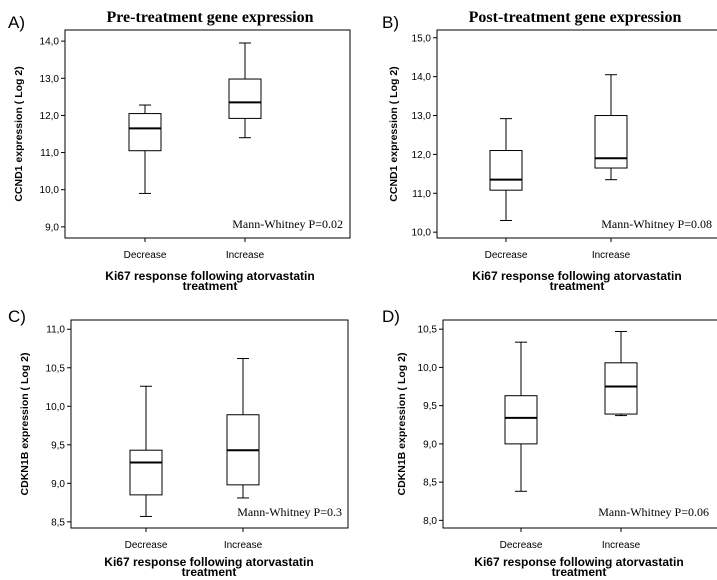 The image size is (717, 580). Describe the element at coordinates (16, 22) in the screenshot. I see `panel-label: A)` at that location.